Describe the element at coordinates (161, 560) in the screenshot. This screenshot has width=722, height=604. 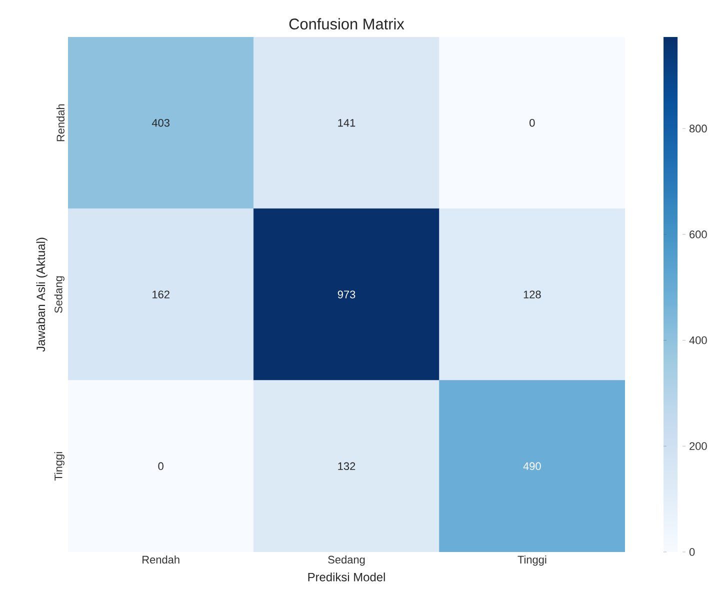
I see `x-tick-label: Rendah` at that location.